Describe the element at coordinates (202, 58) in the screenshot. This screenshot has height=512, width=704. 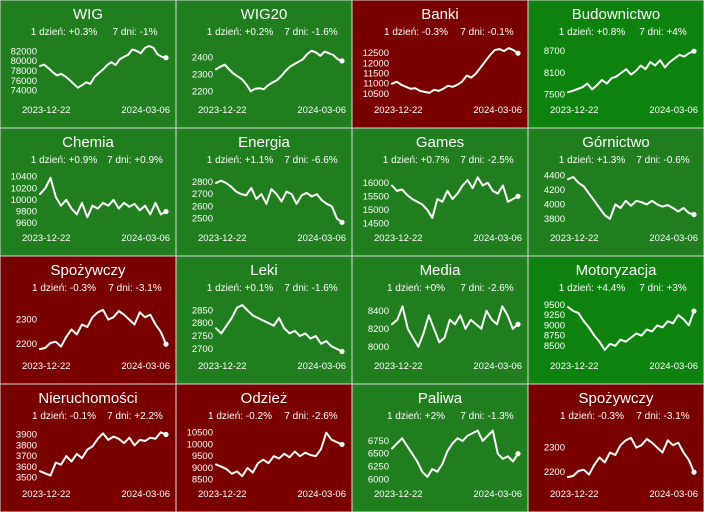
I see `y-tick-label: 2400` at that location.